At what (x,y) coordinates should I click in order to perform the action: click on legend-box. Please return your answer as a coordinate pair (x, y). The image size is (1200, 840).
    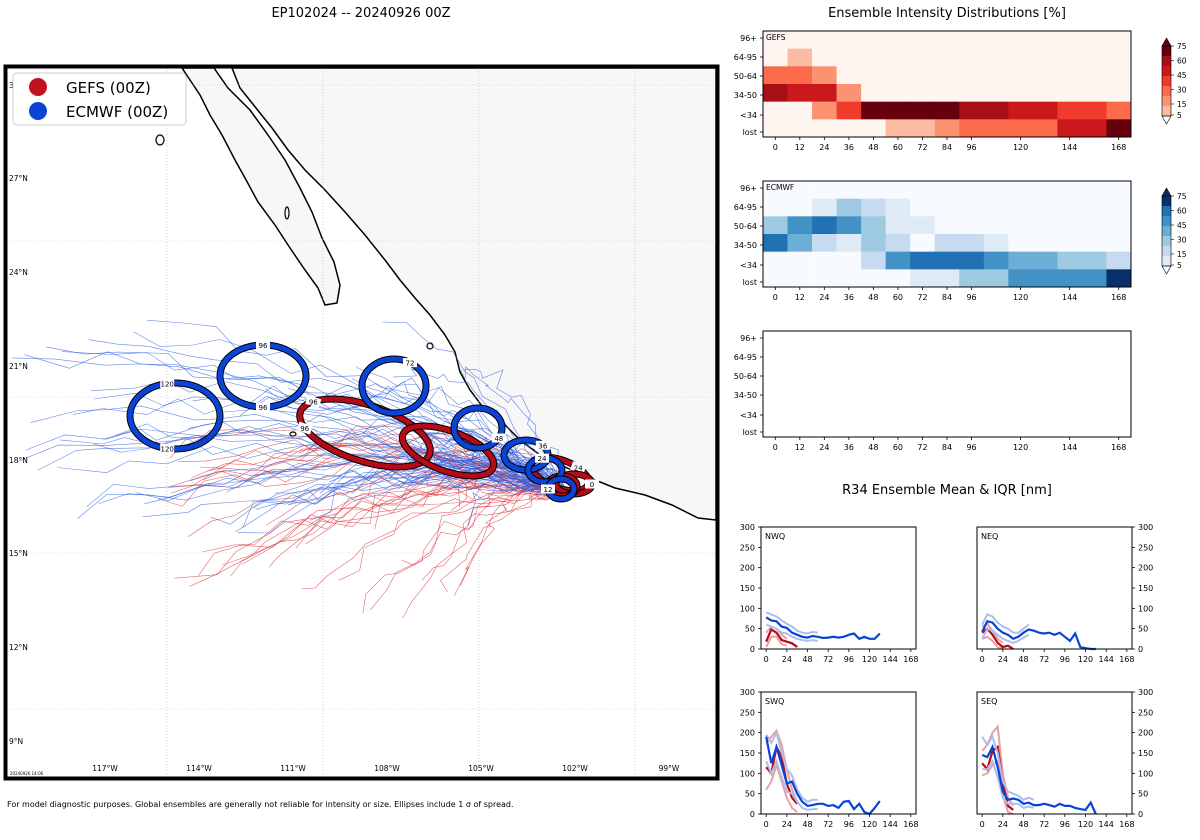
    Looking at the image, I should click on (99, 99).